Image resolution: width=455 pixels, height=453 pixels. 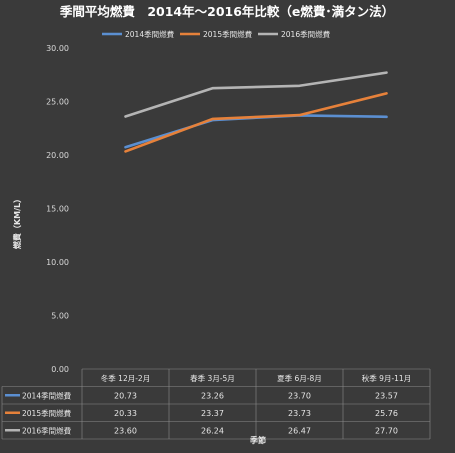 What do you see at coordinates (299, 378) in the screenshot?
I see `x-tick-label: 夏季 6月-8月` at bounding box center [299, 378].